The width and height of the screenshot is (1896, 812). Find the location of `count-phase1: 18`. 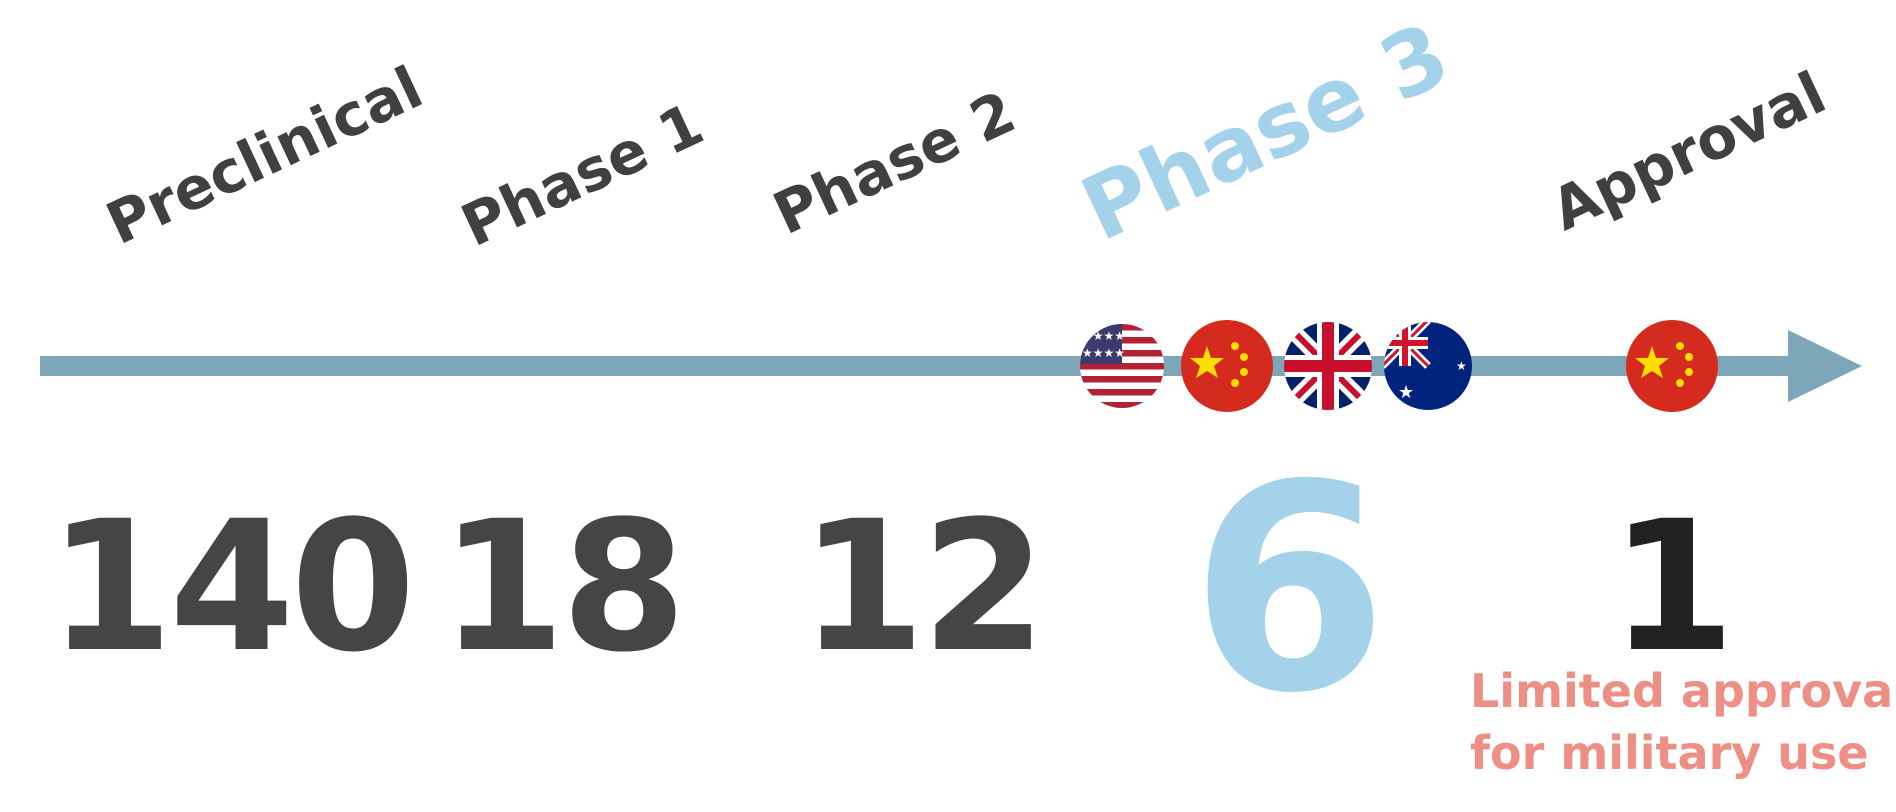

count-phase1: 18 is located at coordinates (563, 587).